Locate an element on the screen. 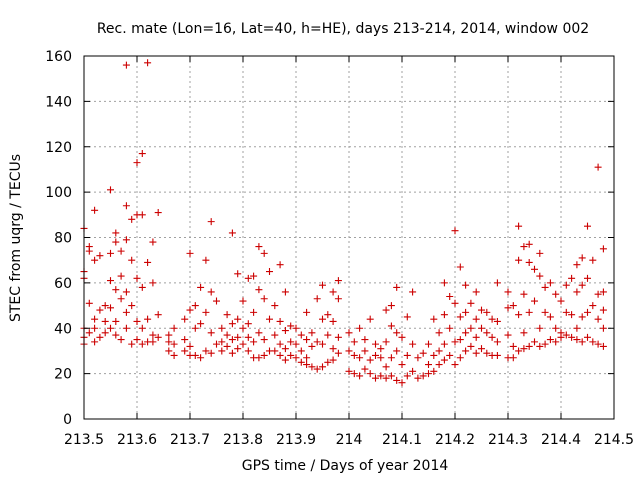 This screenshot has height=480, width=640. x-tick-label: 214.2 is located at coordinates (455, 440).